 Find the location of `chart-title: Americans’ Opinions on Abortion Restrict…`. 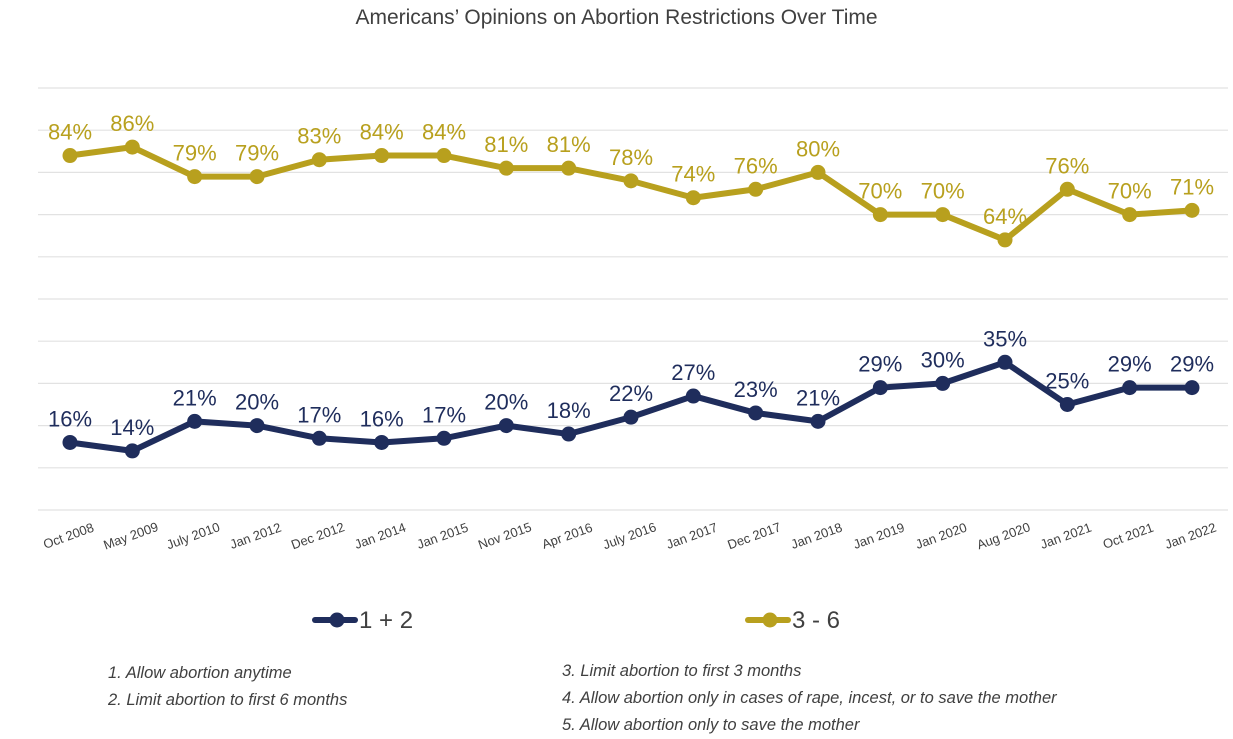

chart-title: Americans’ Opinions on Abortion Restrict… is located at coordinates (616, 17).